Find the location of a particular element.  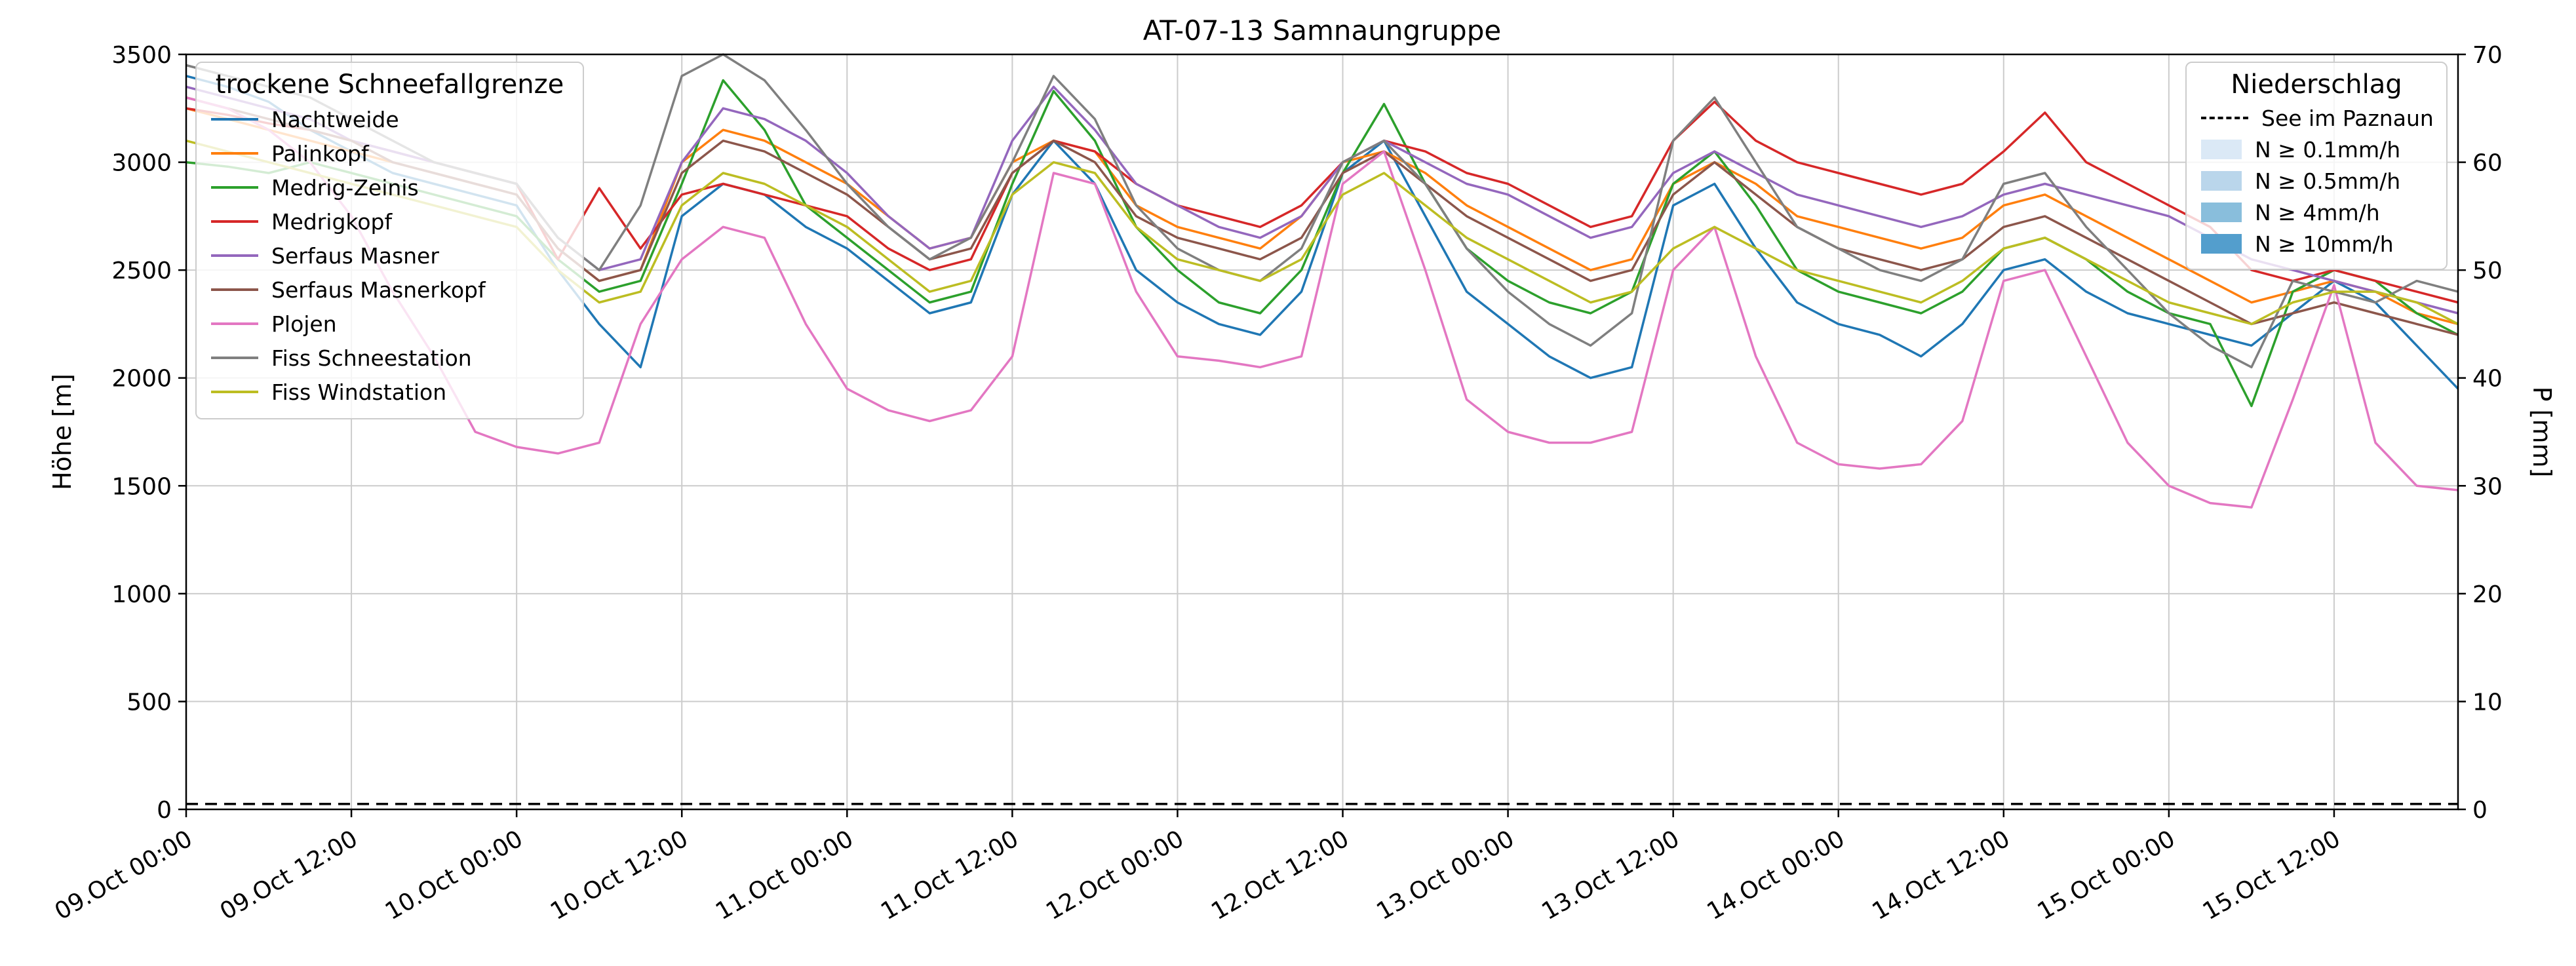

legend-item-fiss-windstation: Fiss Windstation is located at coordinates (389, 392).